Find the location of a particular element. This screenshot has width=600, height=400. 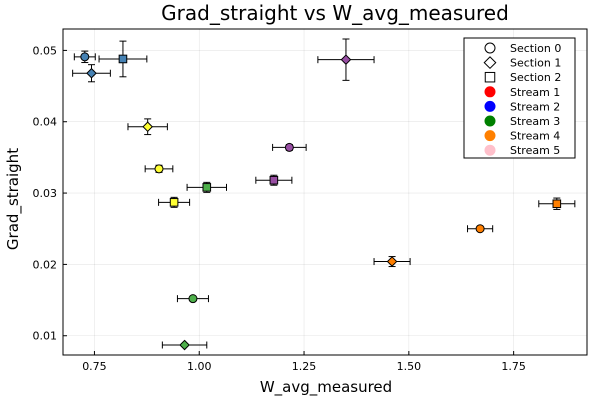

legend-label: Stream 5 is located at coordinates (535, 150).